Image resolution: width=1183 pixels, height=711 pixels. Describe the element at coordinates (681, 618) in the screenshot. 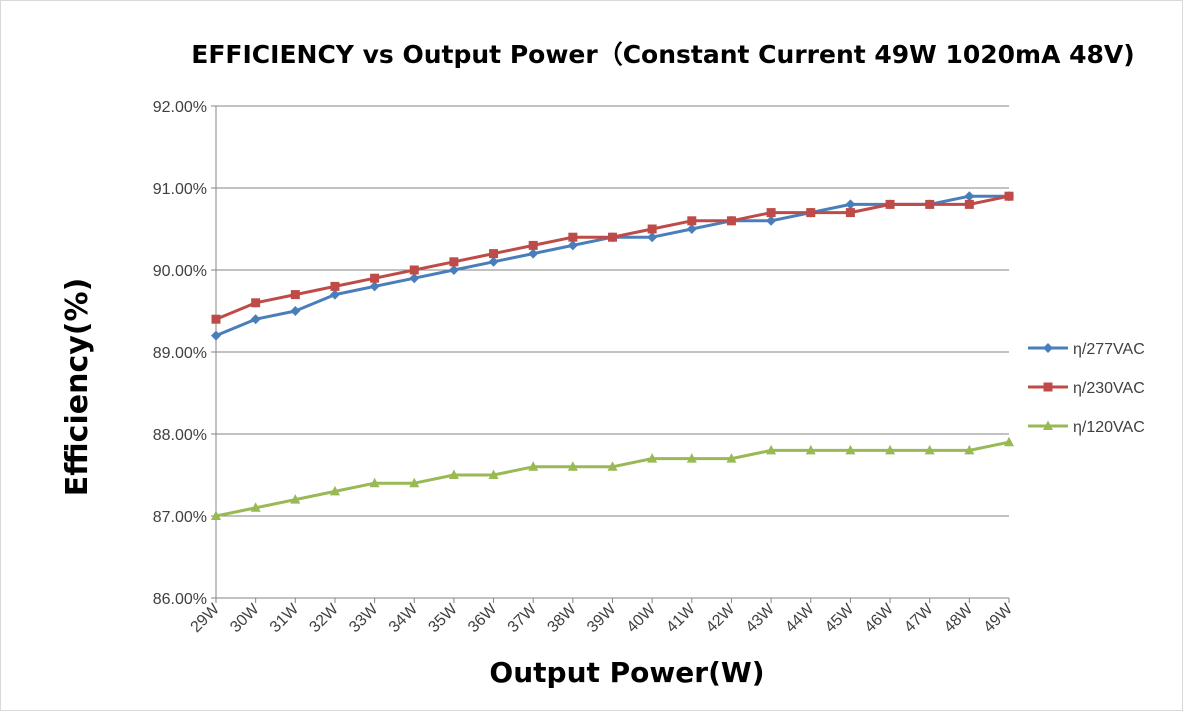

I see `x-tick-label: 41W` at that location.